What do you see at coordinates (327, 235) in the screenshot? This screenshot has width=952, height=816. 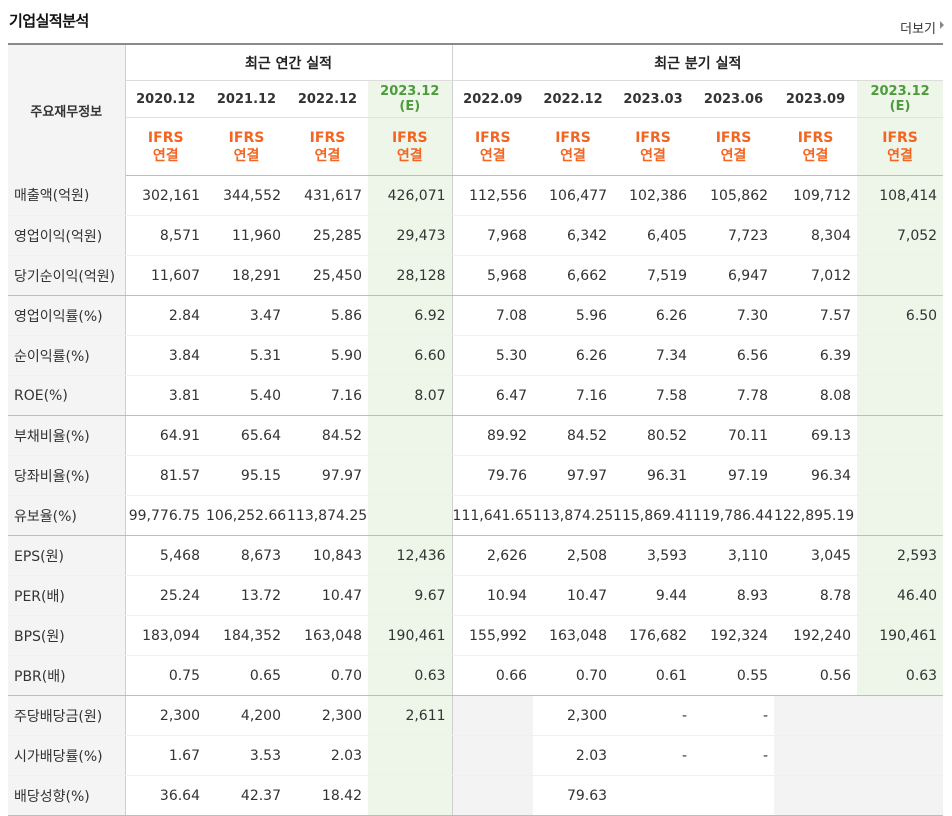 I see `table-cell: 25,285` at bounding box center [327, 235].